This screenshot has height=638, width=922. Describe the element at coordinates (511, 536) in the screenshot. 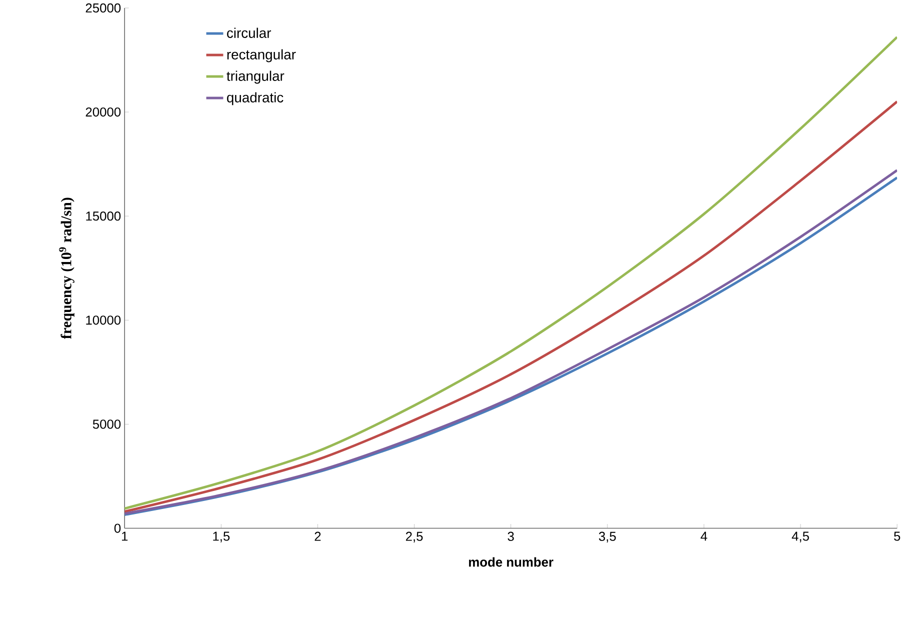

I see `x-tick-label: 3` at that location.